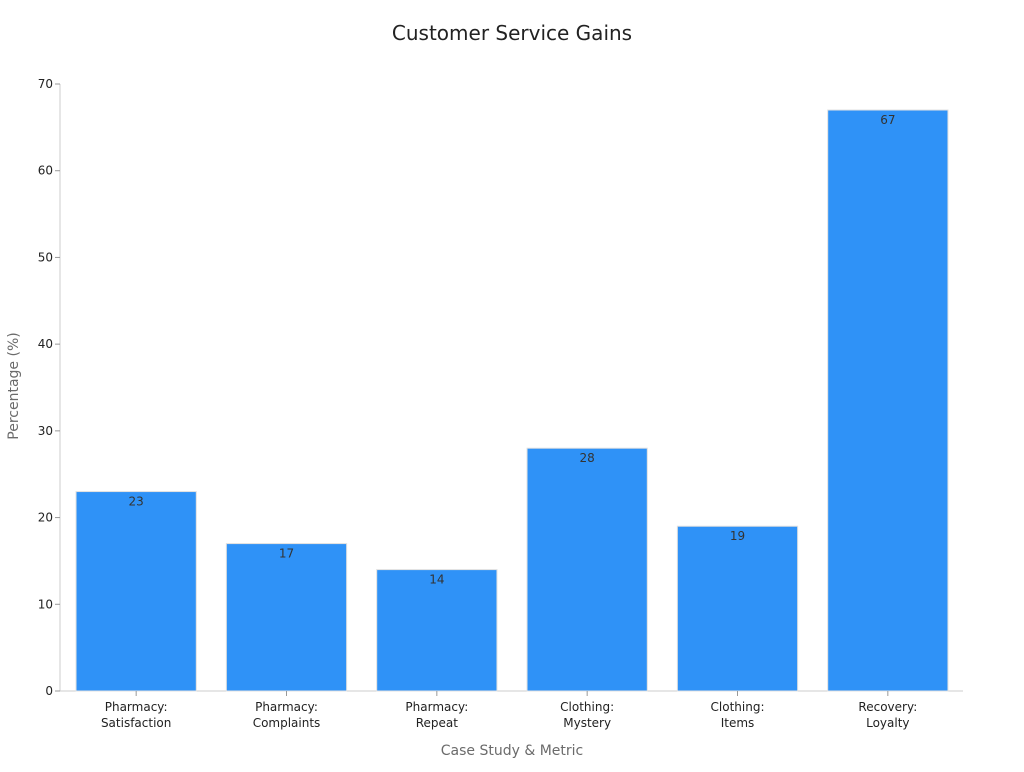  What do you see at coordinates (587, 715) in the screenshot?
I see `x-tick-label: Clothing: Mystery` at bounding box center [587, 715].